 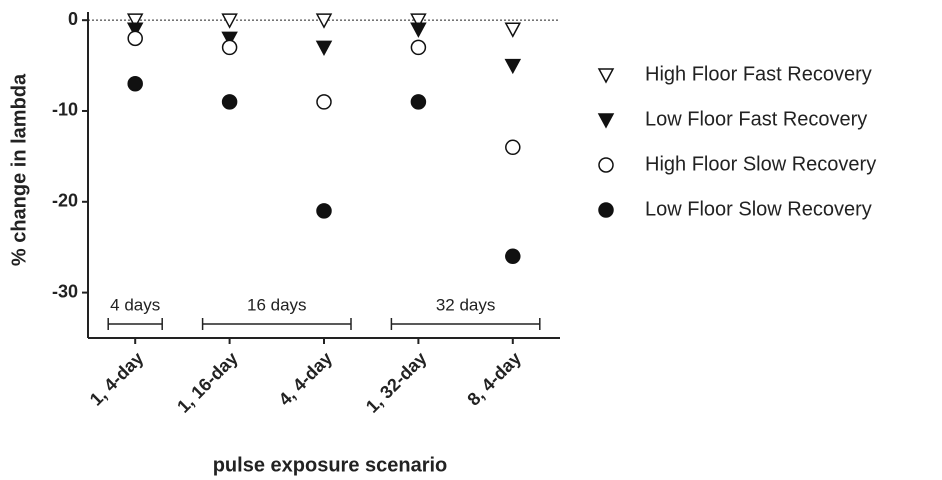 I want to click on y-tick-label: -20, so click(x=65, y=201).